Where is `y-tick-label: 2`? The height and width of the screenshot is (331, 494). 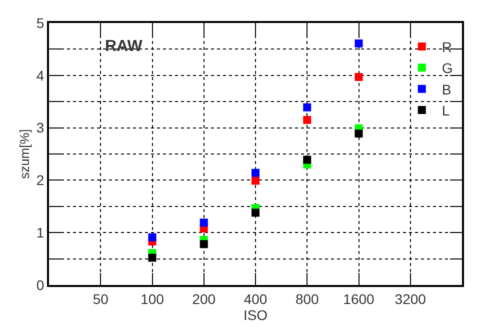
y-tick-label: 2 is located at coordinates (40, 180).